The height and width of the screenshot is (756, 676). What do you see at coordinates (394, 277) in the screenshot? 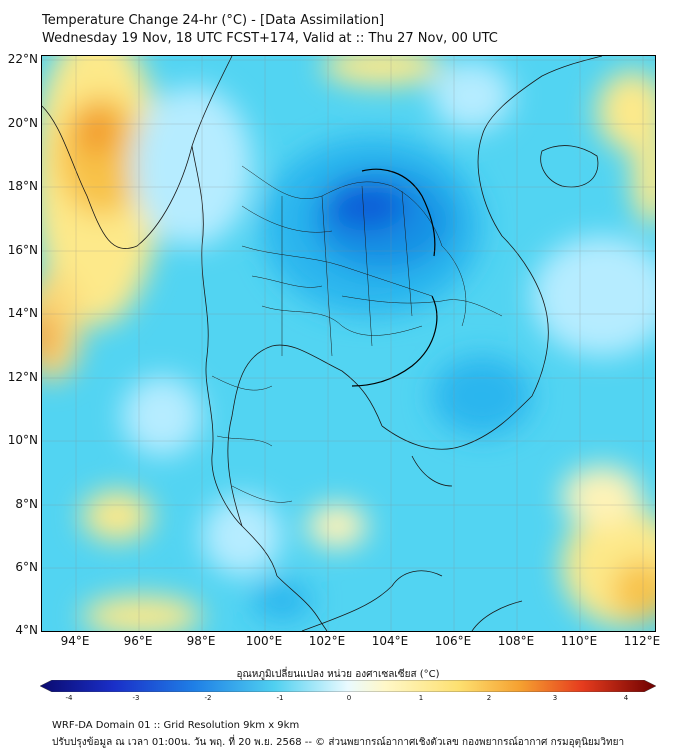
I see `country-borders` at bounding box center [394, 277].